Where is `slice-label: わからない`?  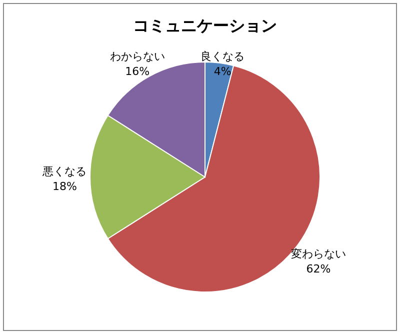
slice-label: わからない is located at coordinates (137, 56).